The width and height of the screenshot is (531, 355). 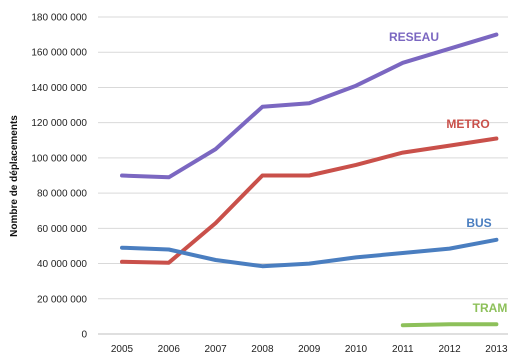 I want to click on y-tick-label: 0, so click(x=84, y=335).